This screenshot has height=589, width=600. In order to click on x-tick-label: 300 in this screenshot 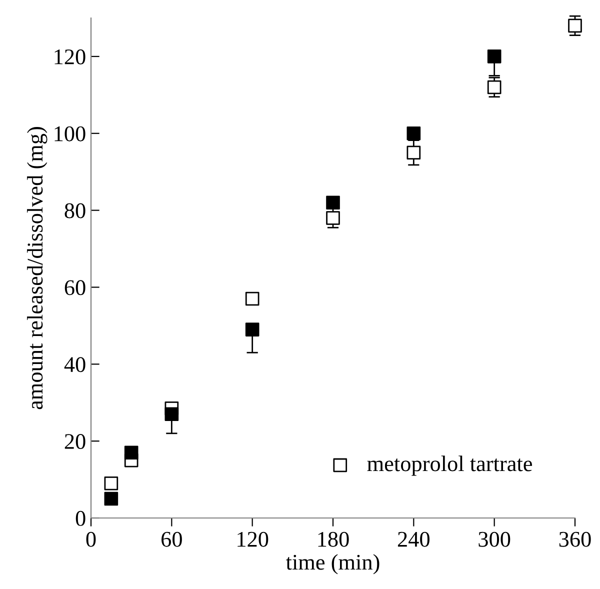, I will do `click(494, 539)`.